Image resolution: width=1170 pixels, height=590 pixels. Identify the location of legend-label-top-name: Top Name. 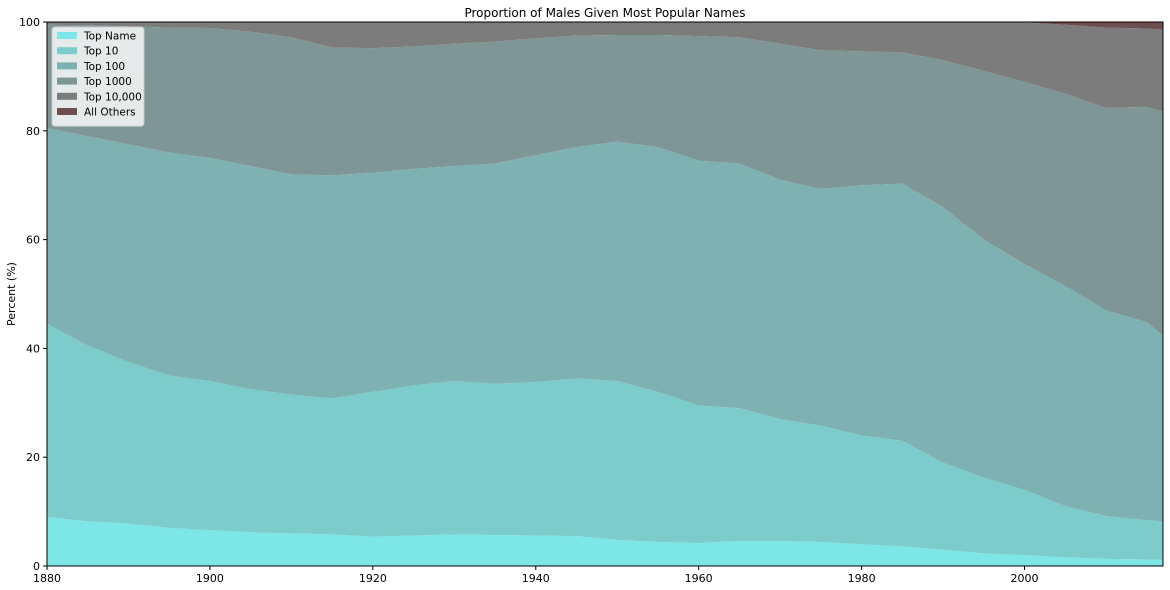
(109, 37).